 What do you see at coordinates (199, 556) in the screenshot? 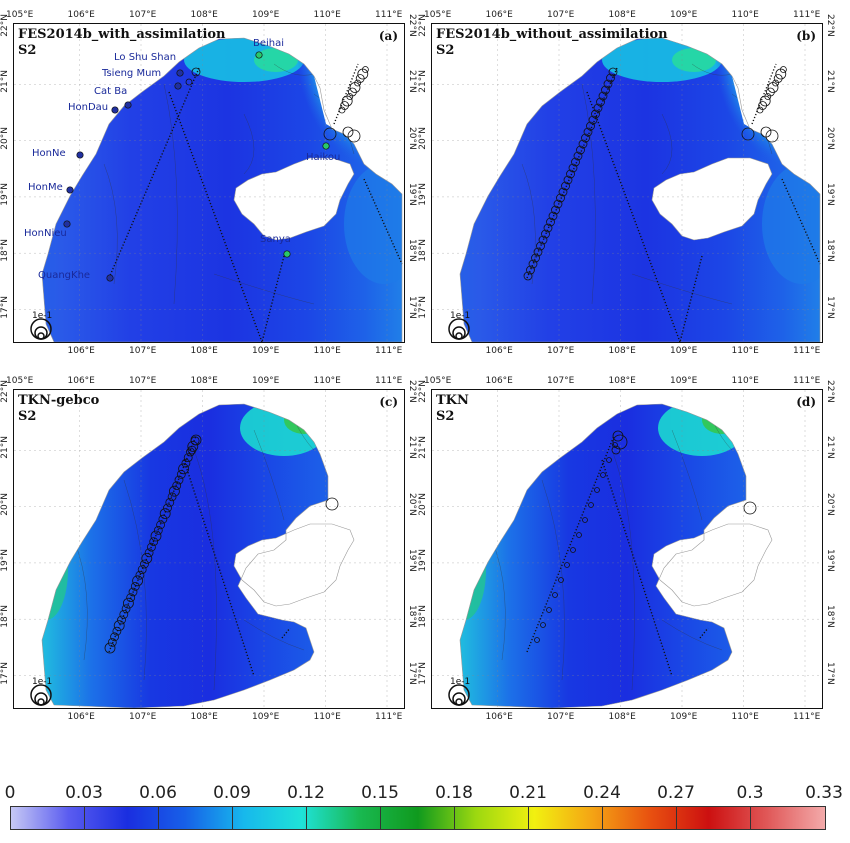
I see `altimetry-tracks` at bounding box center [199, 556].